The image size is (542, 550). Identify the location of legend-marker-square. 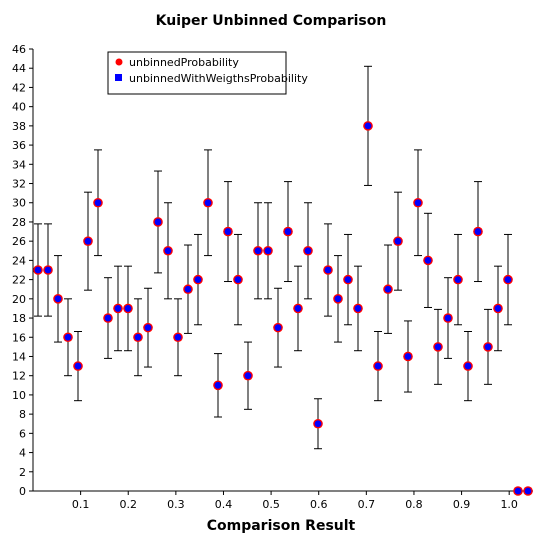
(118, 77).